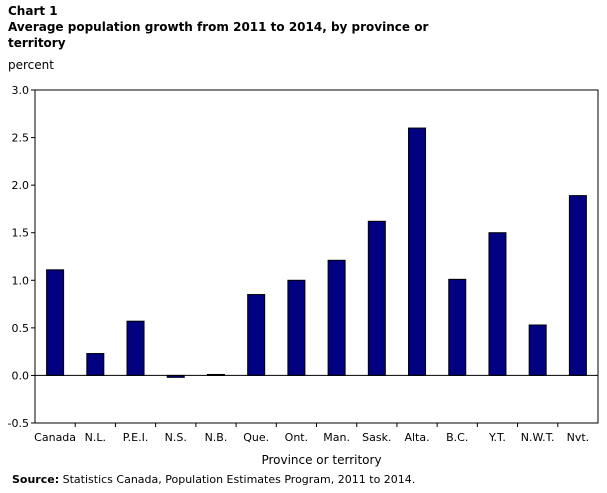  I want to click on y-axis-ticks: 3.0 2.5 2.0 1.5 1.0 0.5 0.0 -0.5, so click(21, 257).